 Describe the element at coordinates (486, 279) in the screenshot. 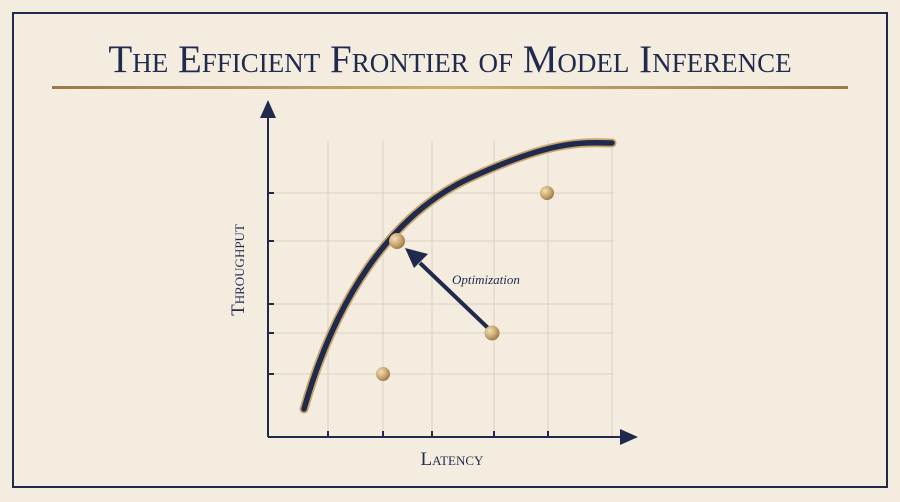

I see `annotation: Optimization` at that location.